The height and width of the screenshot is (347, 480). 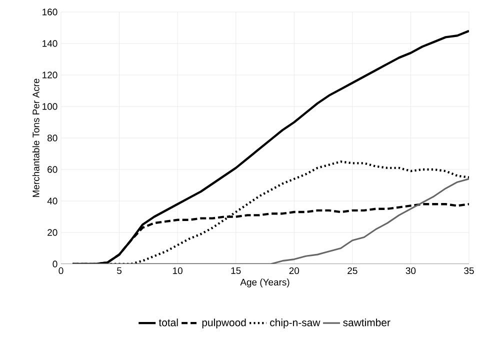 I want to click on y-tick-label: 140, so click(x=50, y=43).